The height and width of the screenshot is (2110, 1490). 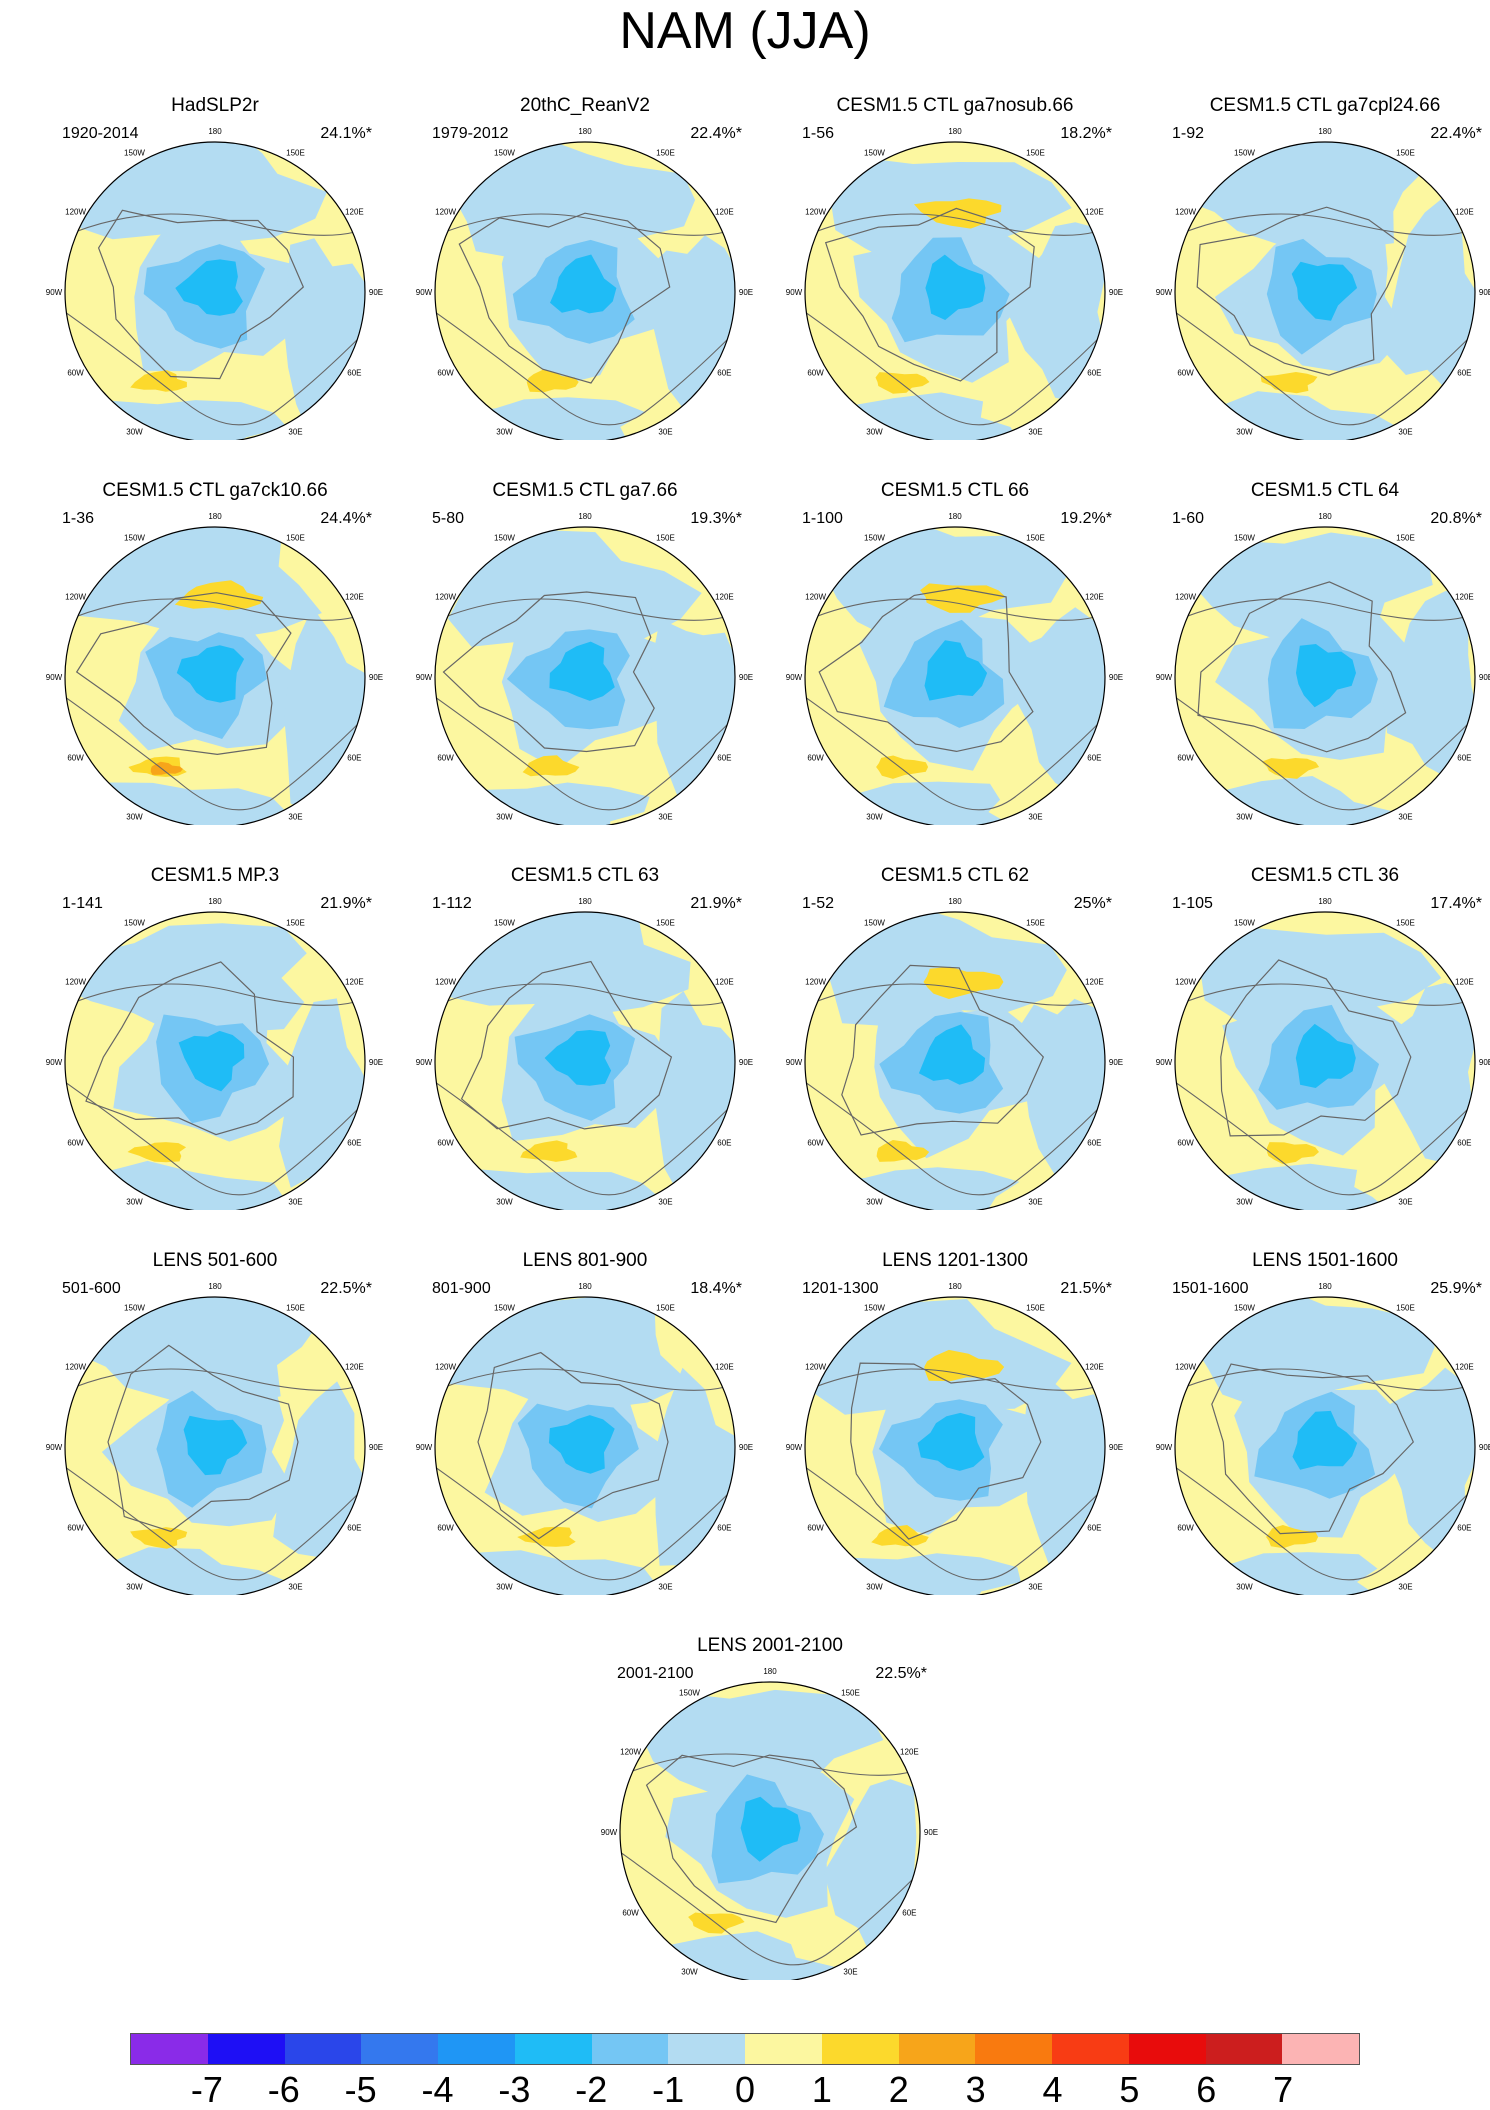 What do you see at coordinates (745, 2089) in the screenshot?
I see `colorbar-tick-label: 0` at bounding box center [745, 2089].